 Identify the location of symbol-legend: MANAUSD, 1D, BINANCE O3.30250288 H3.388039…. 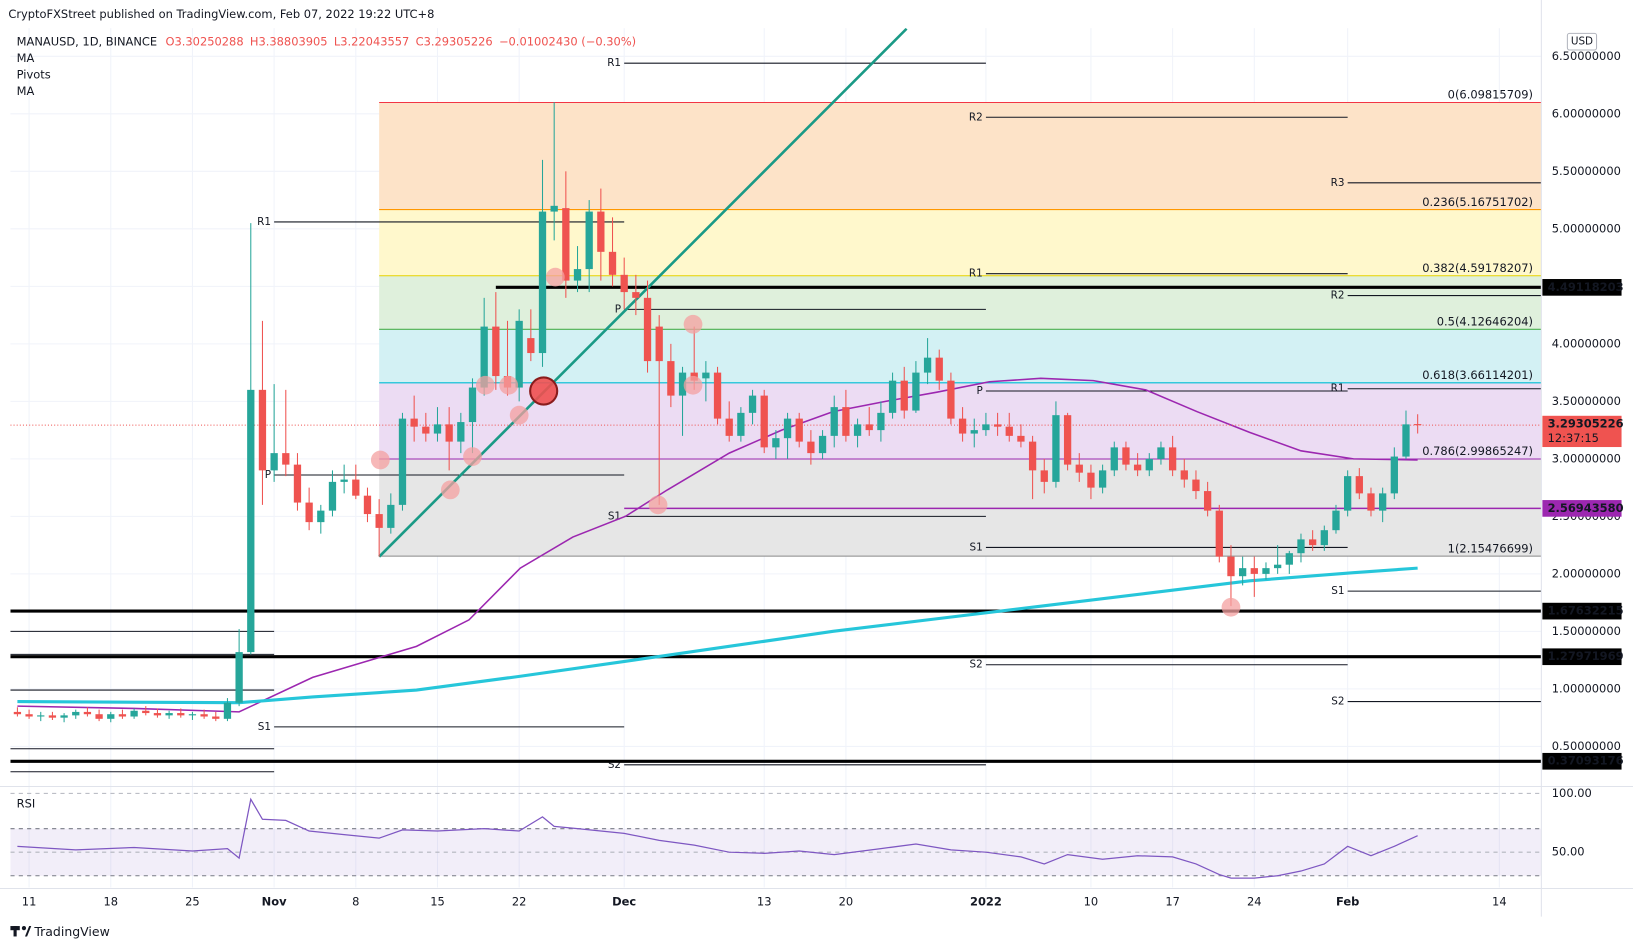
(326, 41).